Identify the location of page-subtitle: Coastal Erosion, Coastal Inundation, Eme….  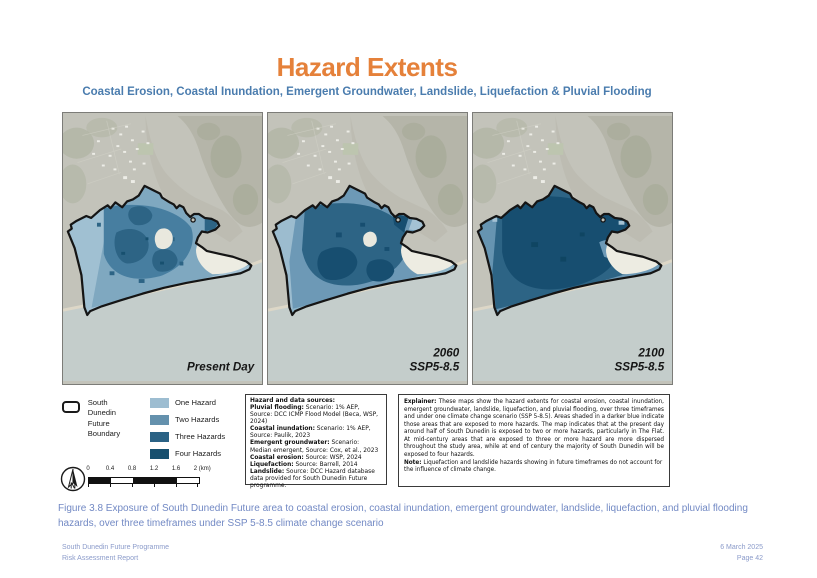
(367, 92).